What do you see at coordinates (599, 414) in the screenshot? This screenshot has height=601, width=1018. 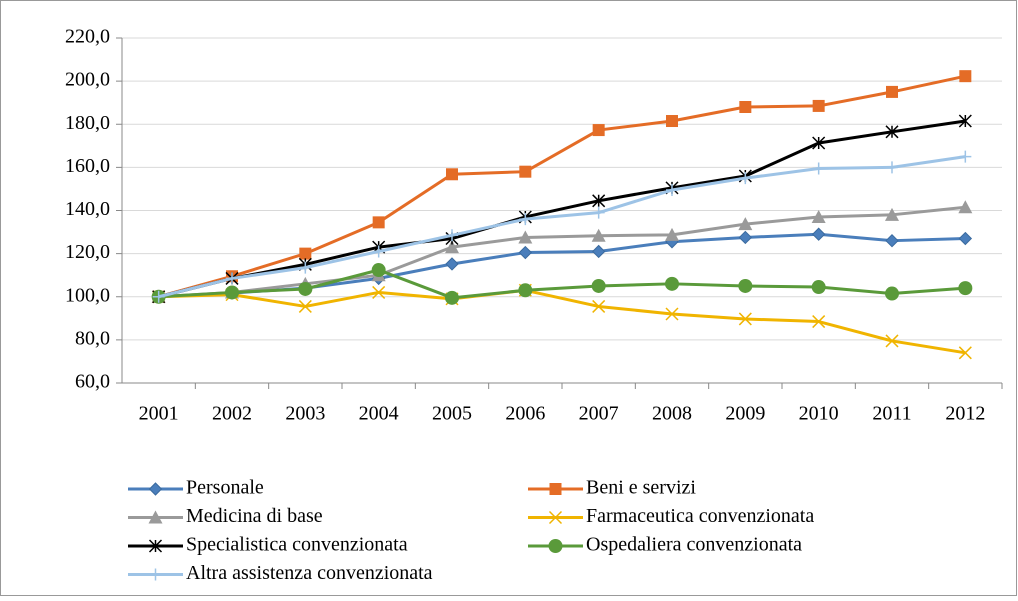 I see `x-tick-label: 2007` at bounding box center [599, 414].